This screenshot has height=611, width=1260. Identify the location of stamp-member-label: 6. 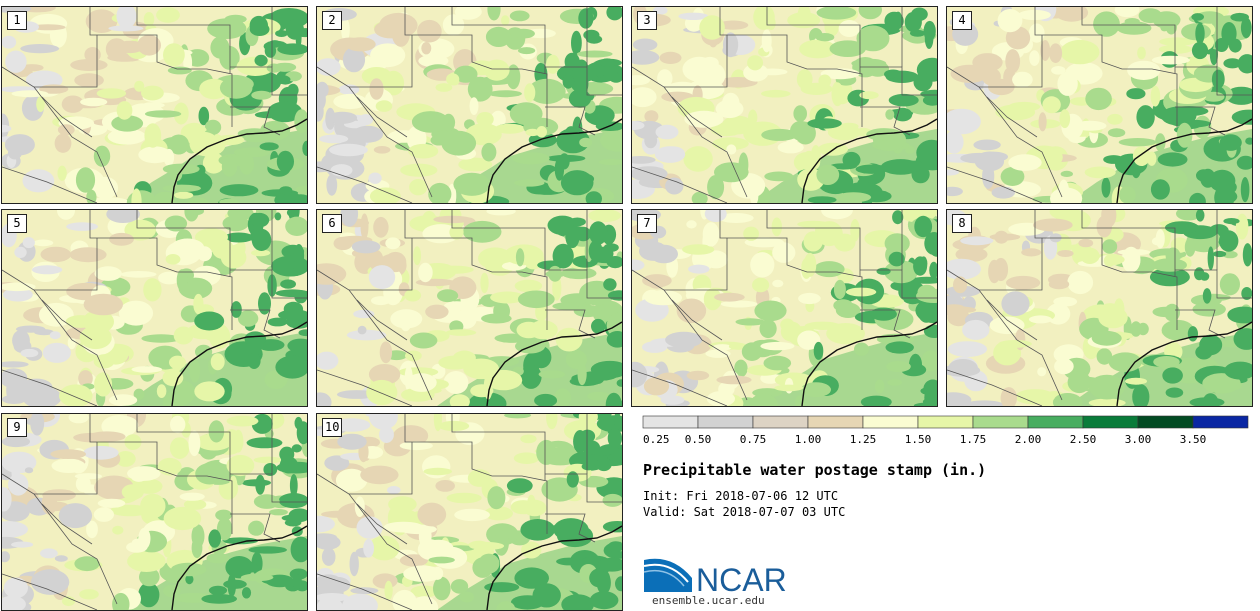
(332, 223).